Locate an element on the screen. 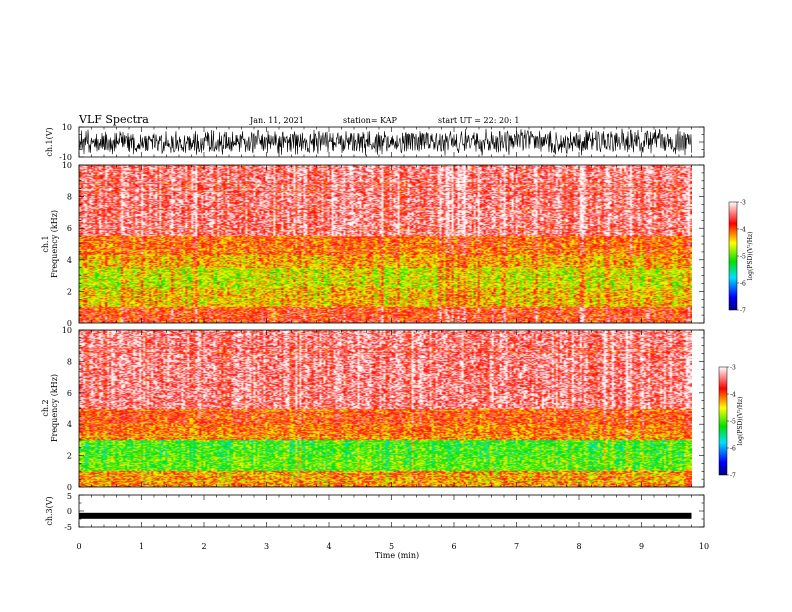 Image resolution: width=792 pixels, height=612 pixels. x-tick-label: 3 is located at coordinates (266, 546).